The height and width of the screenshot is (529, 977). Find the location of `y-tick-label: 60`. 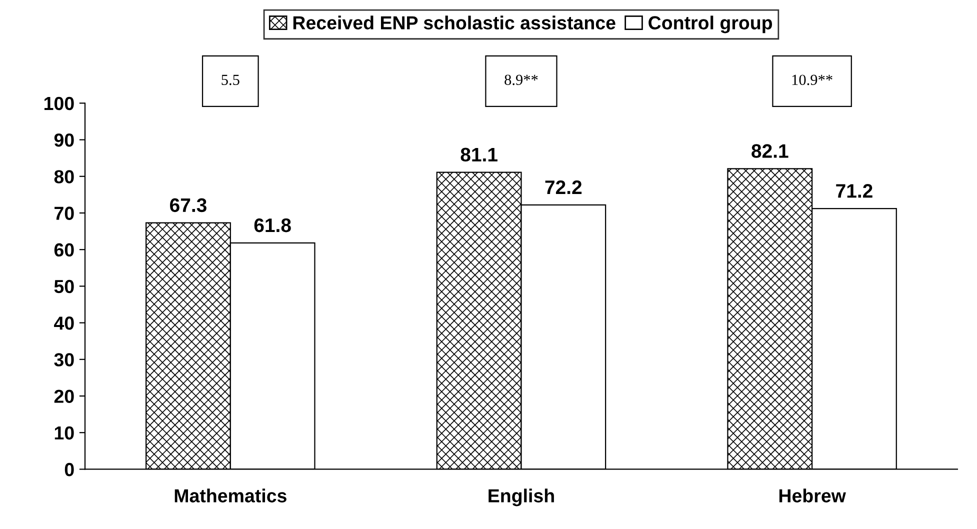

y-tick-label: 60 is located at coordinates (64, 250).